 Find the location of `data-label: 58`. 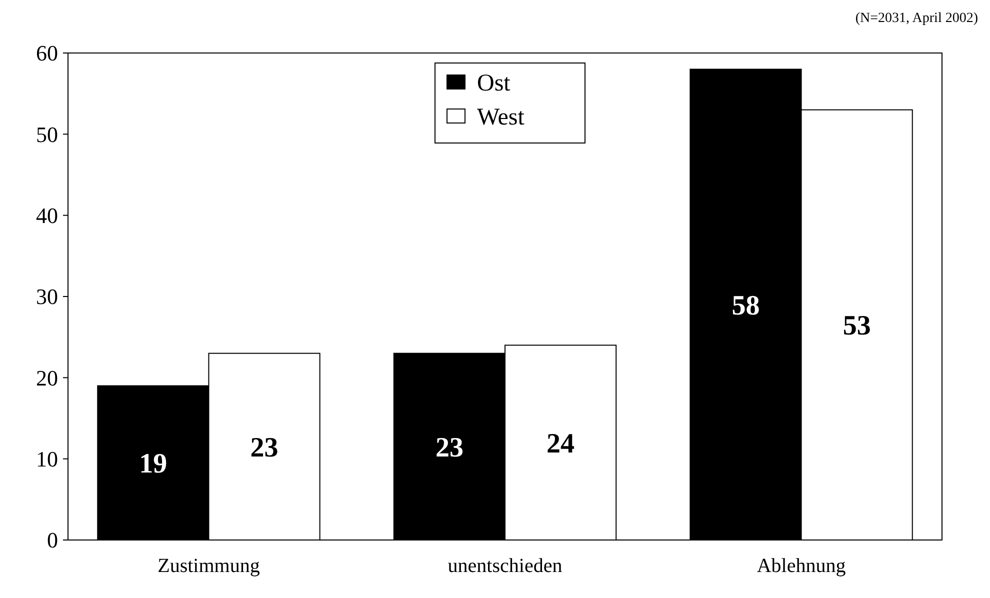

data-label: 58 is located at coordinates (746, 306).